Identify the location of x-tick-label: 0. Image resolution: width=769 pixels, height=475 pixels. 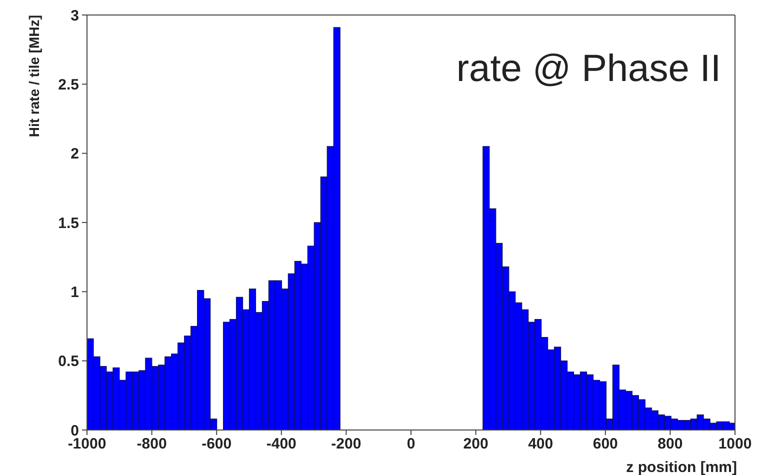
(411, 444).